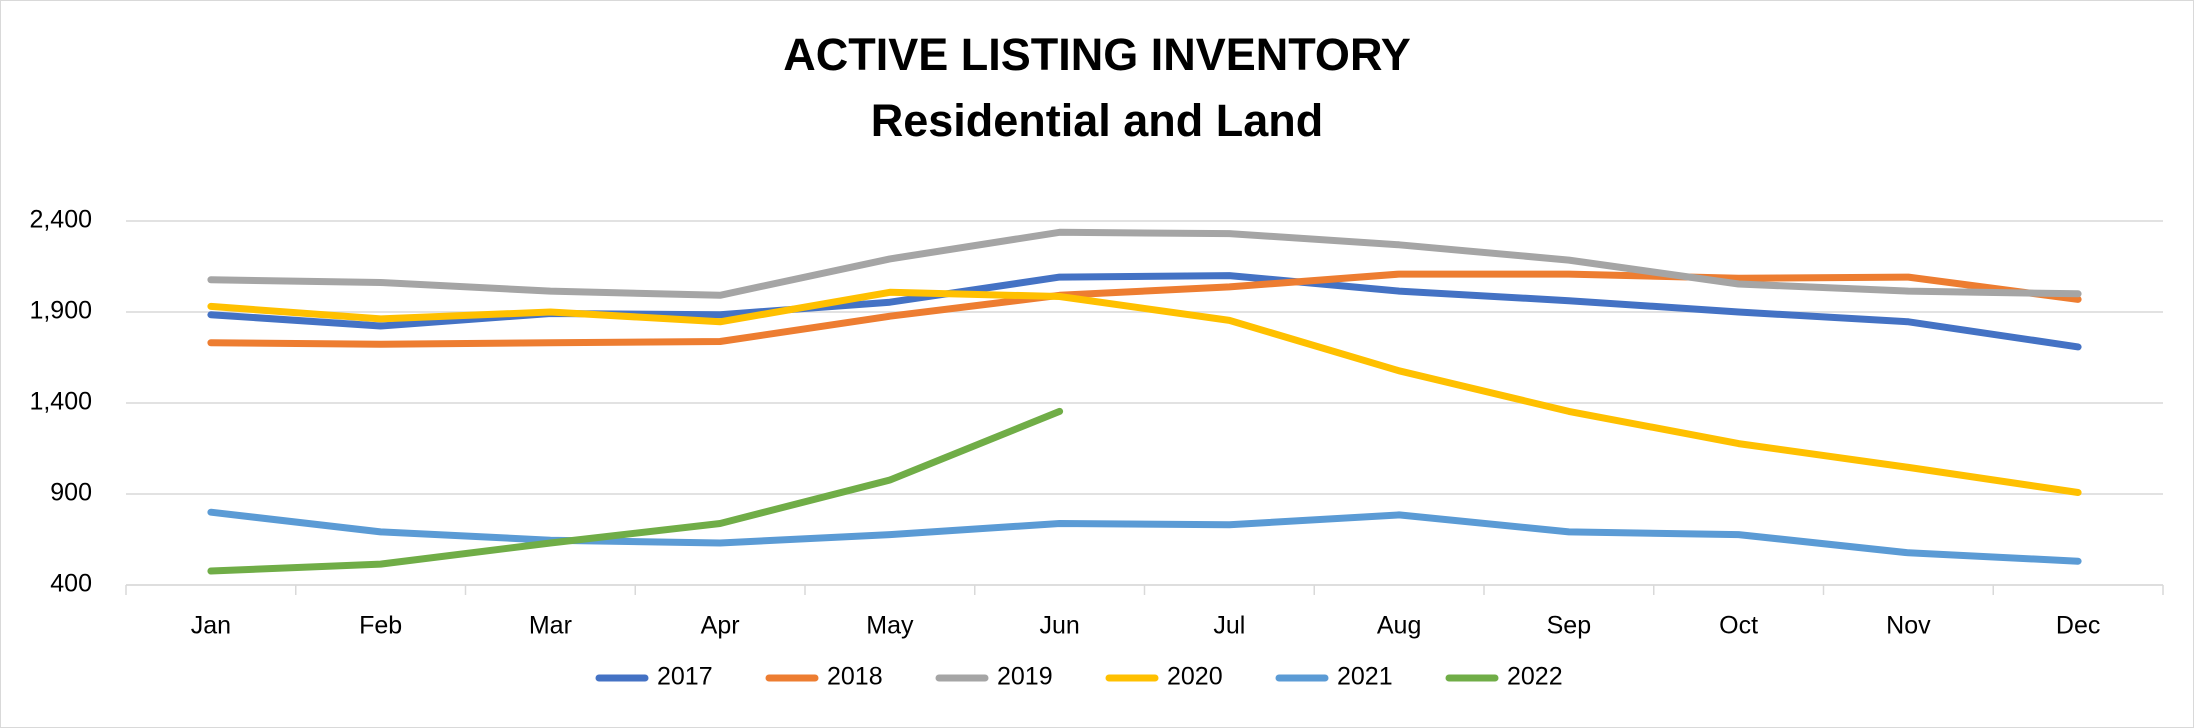 The image size is (2194, 728). Describe the element at coordinates (1097, 54) in the screenshot. I see `chart-title: ACTIVE LISTING INVENTORY` at that location.